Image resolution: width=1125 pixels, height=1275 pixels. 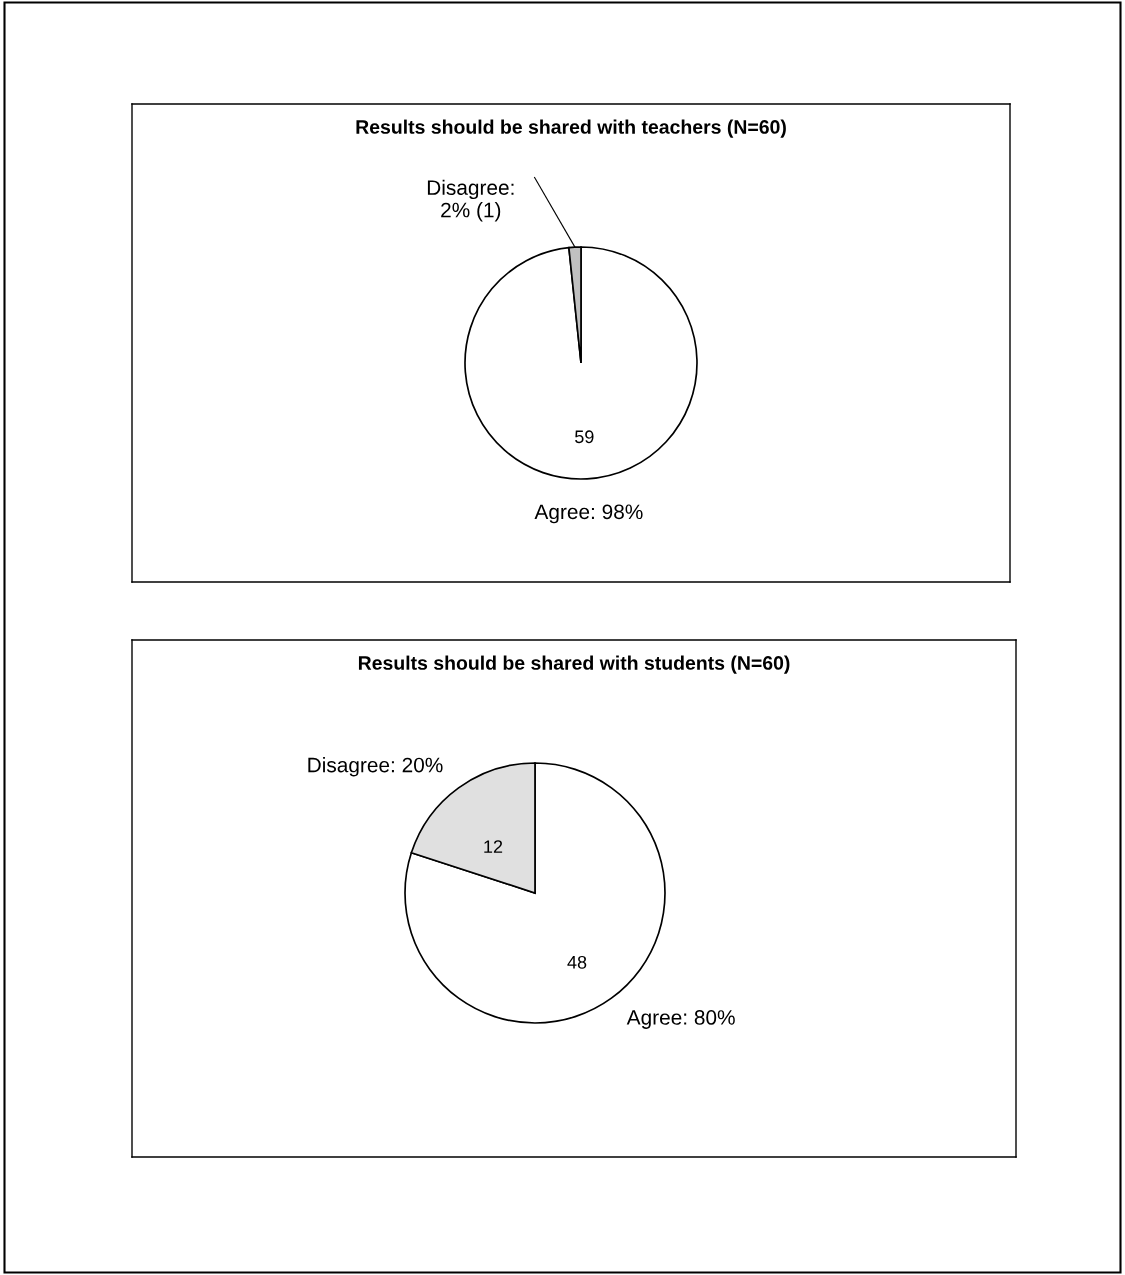 What do you see at coordinates (584, 437) in the screenshot?
I see `data-label: 59` at bounding box center [584, 437].